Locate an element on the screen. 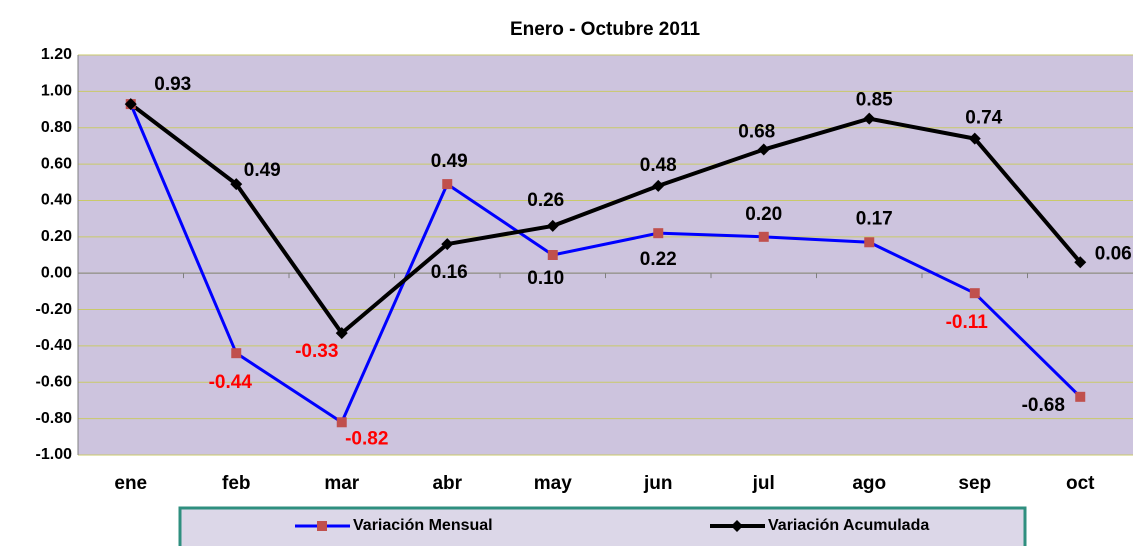 The height and width of the screenshot is (546, 1143). data-label: 0.20 is located at coordinates (763, 214).